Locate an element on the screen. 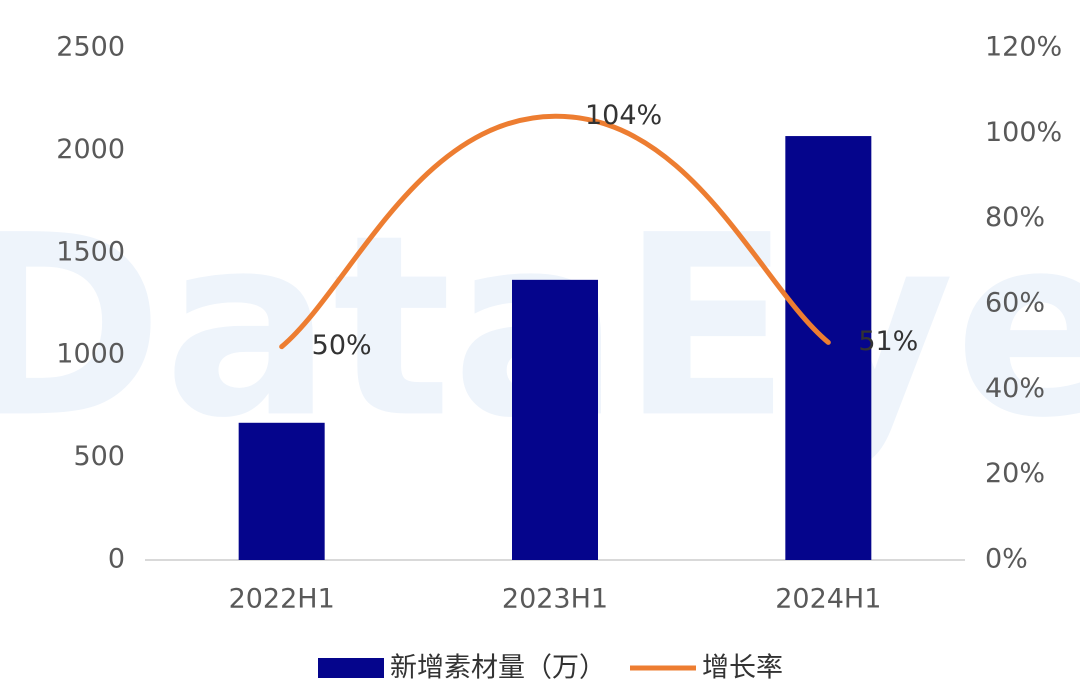 The height and width of the screenshot is (696, 1080). data-label: 50% is located at coordinates (342, 345).